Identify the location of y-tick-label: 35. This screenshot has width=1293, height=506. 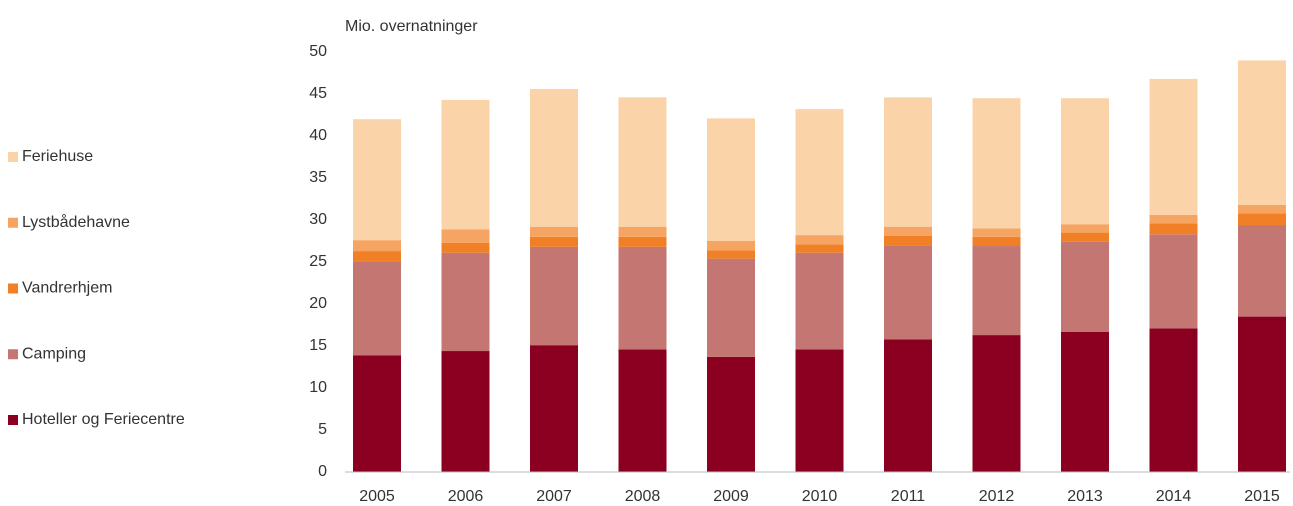
(318, 177).